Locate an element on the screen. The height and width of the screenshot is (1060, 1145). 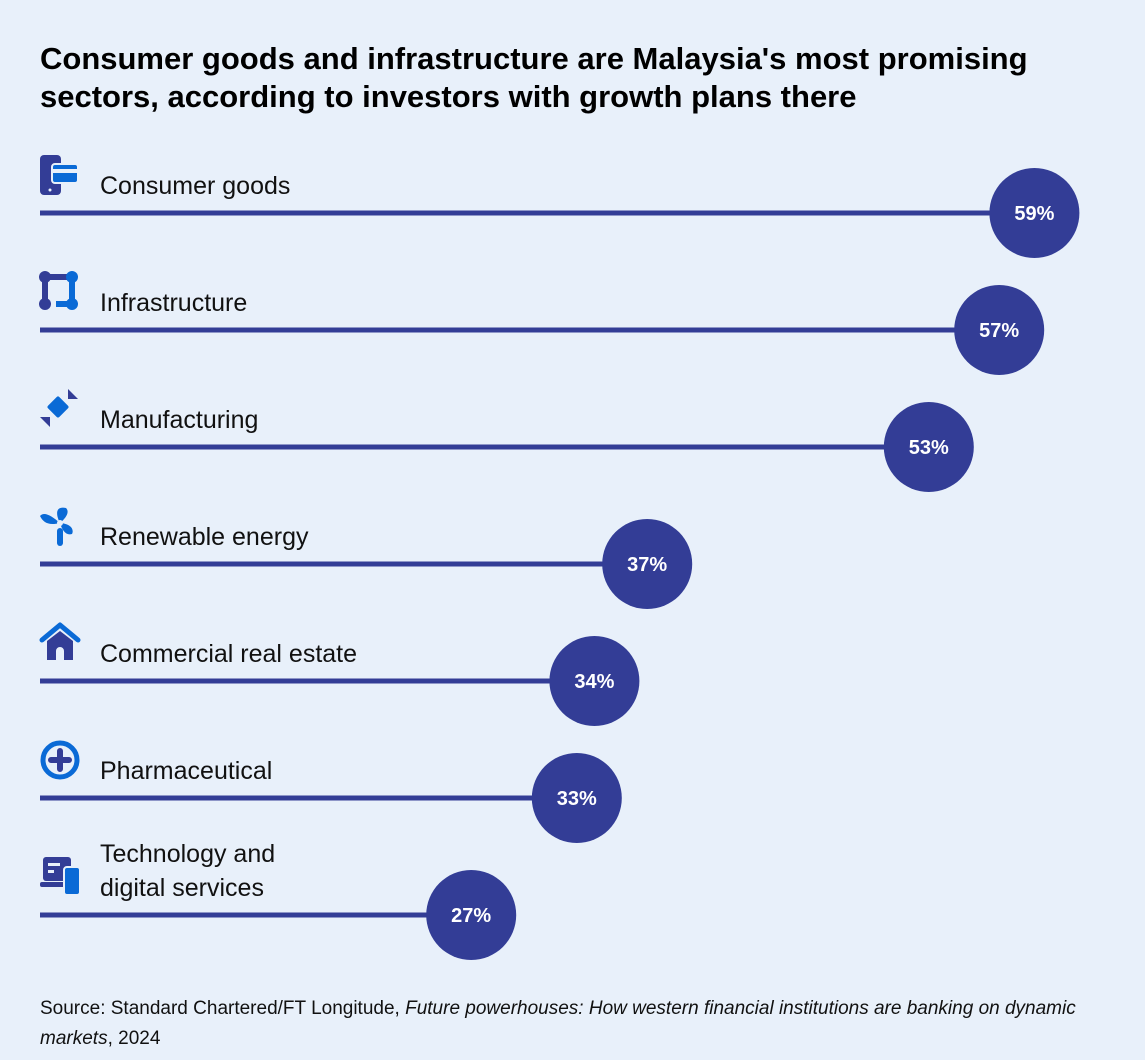
value-label: 37% is located at coordinates (647, 565).